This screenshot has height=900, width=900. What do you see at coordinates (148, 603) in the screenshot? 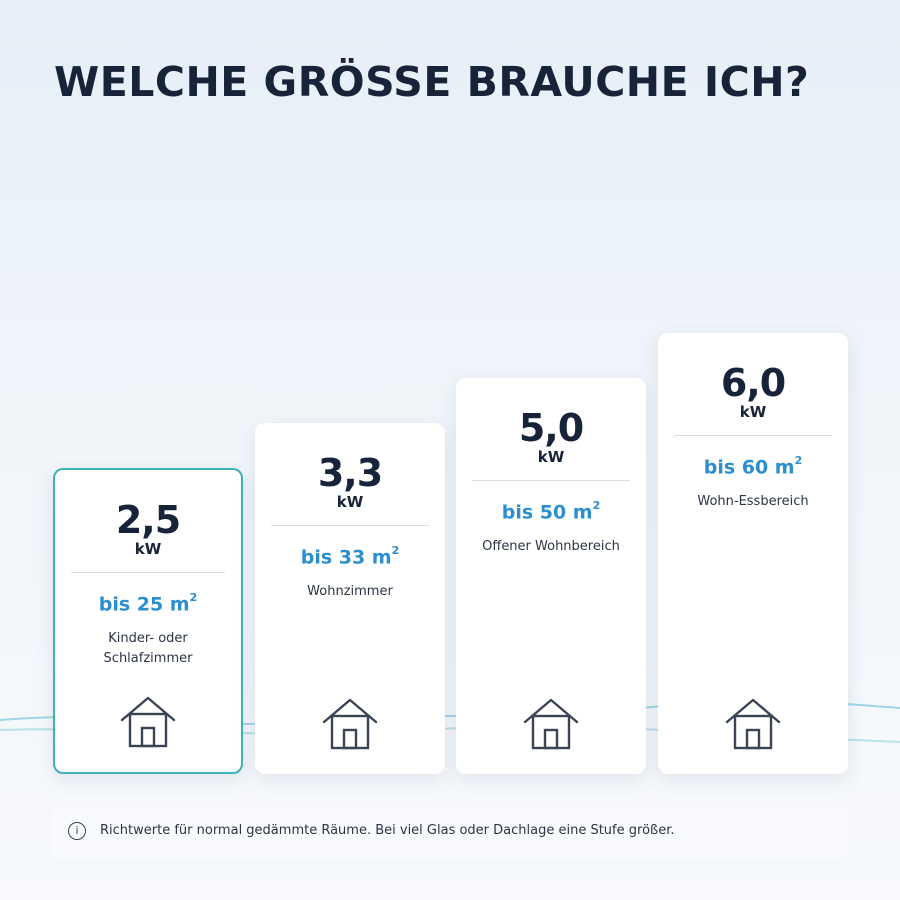
I see `area-value: bis 25 m2` at bounding box center [148, 603].